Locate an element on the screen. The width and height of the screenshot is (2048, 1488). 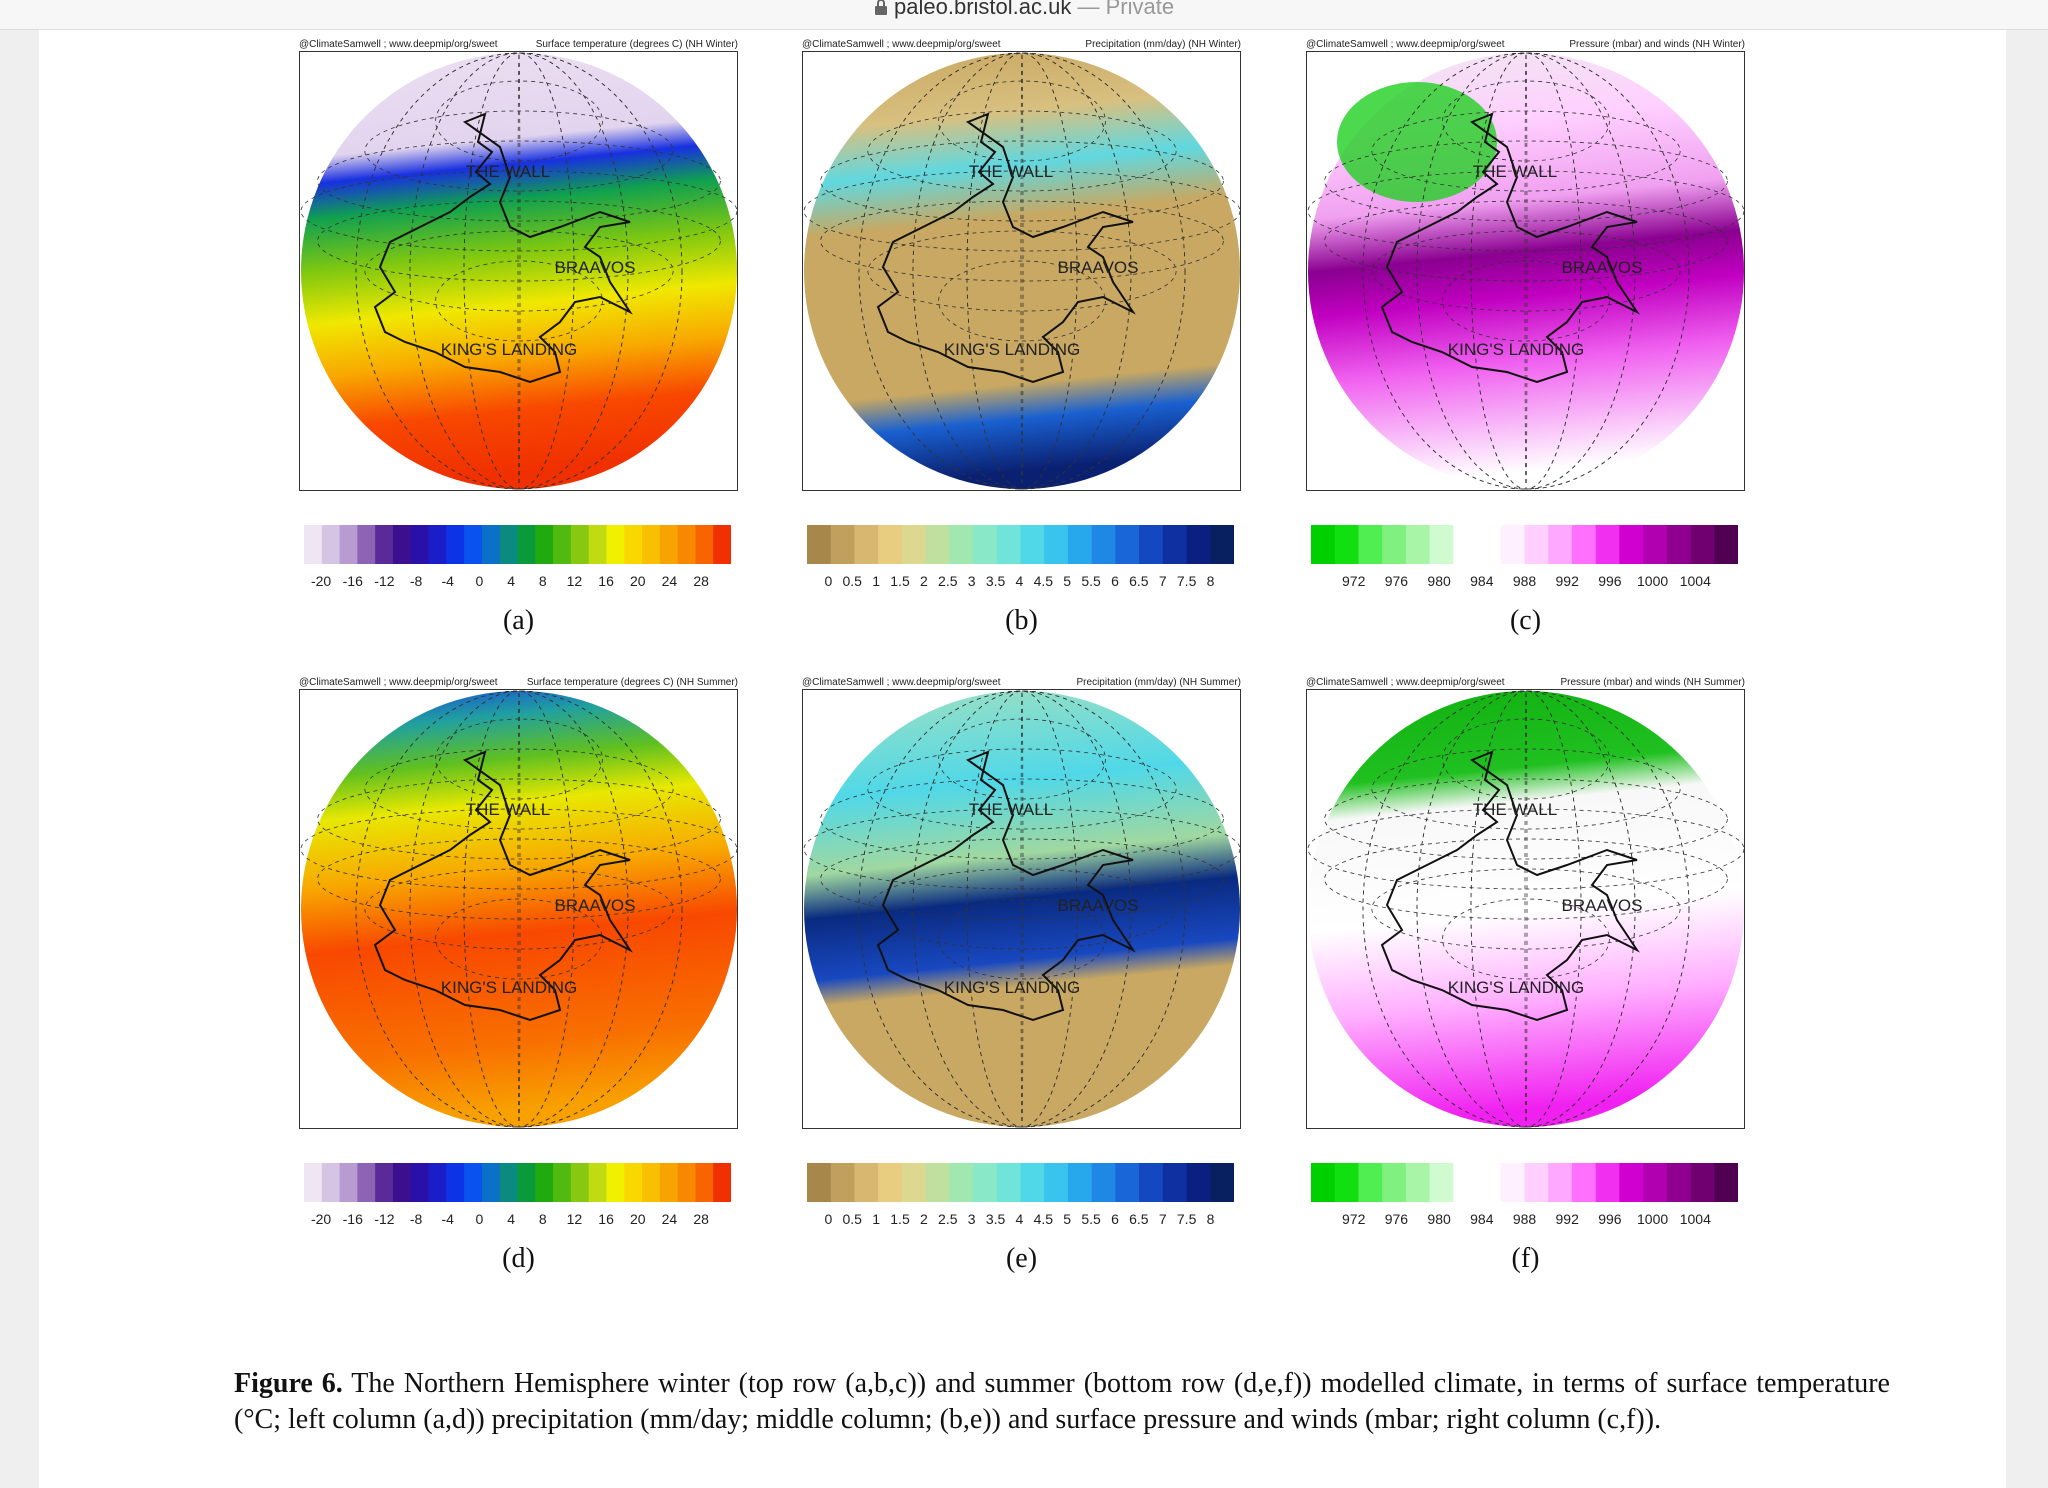
colorbar-label: 1.5 is located at coordinates (900, 1219).